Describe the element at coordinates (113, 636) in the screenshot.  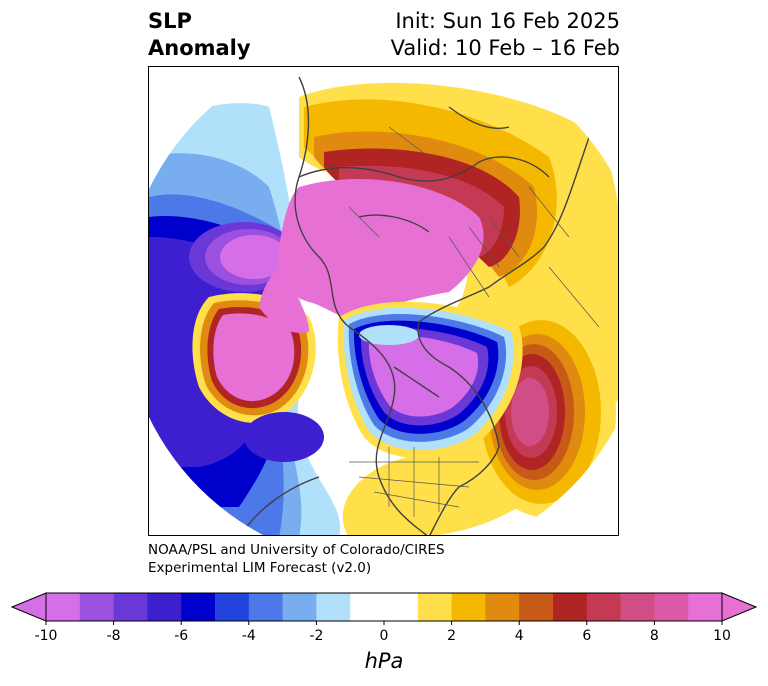
I see `colorbar-tick-label: -8` at that location.